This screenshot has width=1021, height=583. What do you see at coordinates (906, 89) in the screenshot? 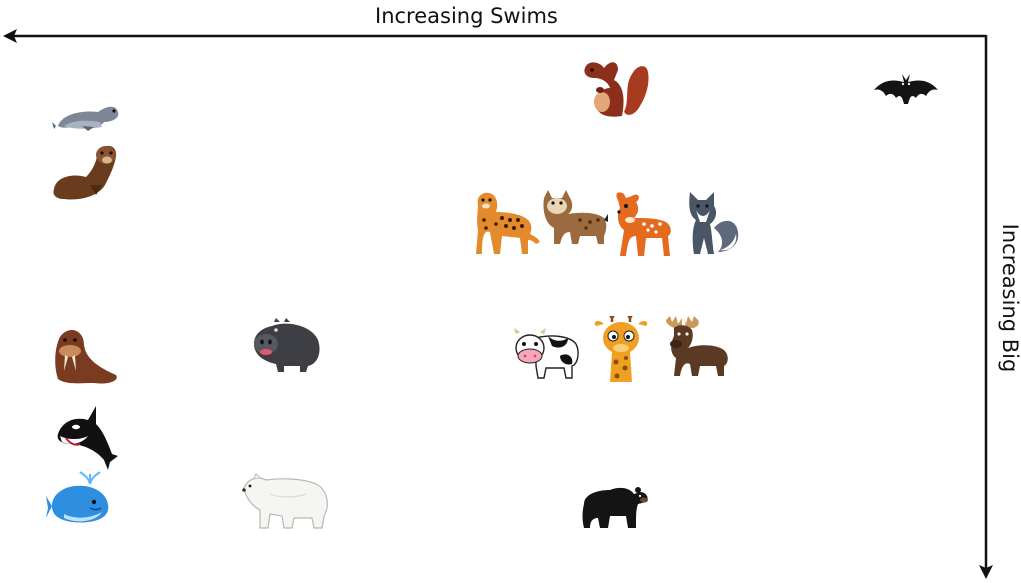
I see `bat-icon` at bounding box center [906, 89].